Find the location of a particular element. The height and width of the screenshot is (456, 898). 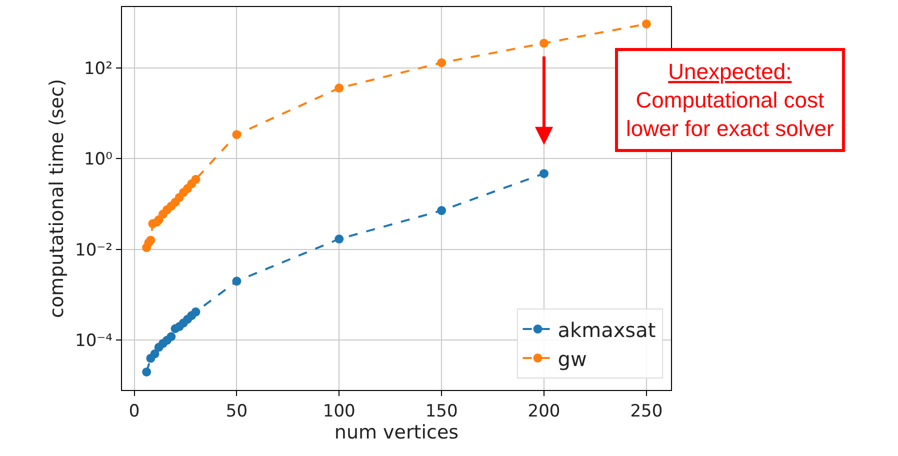

annotation: Unexpected: Computational cost lower for exact solver is located at coordinates (730, 100).